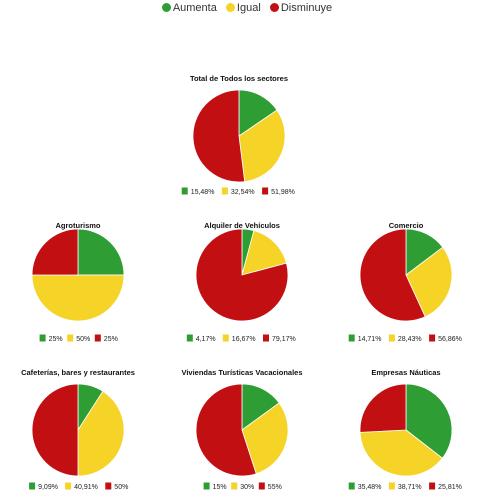  I want to click on pie-value-label-disminuye: 79,17%, so click(284, 339).